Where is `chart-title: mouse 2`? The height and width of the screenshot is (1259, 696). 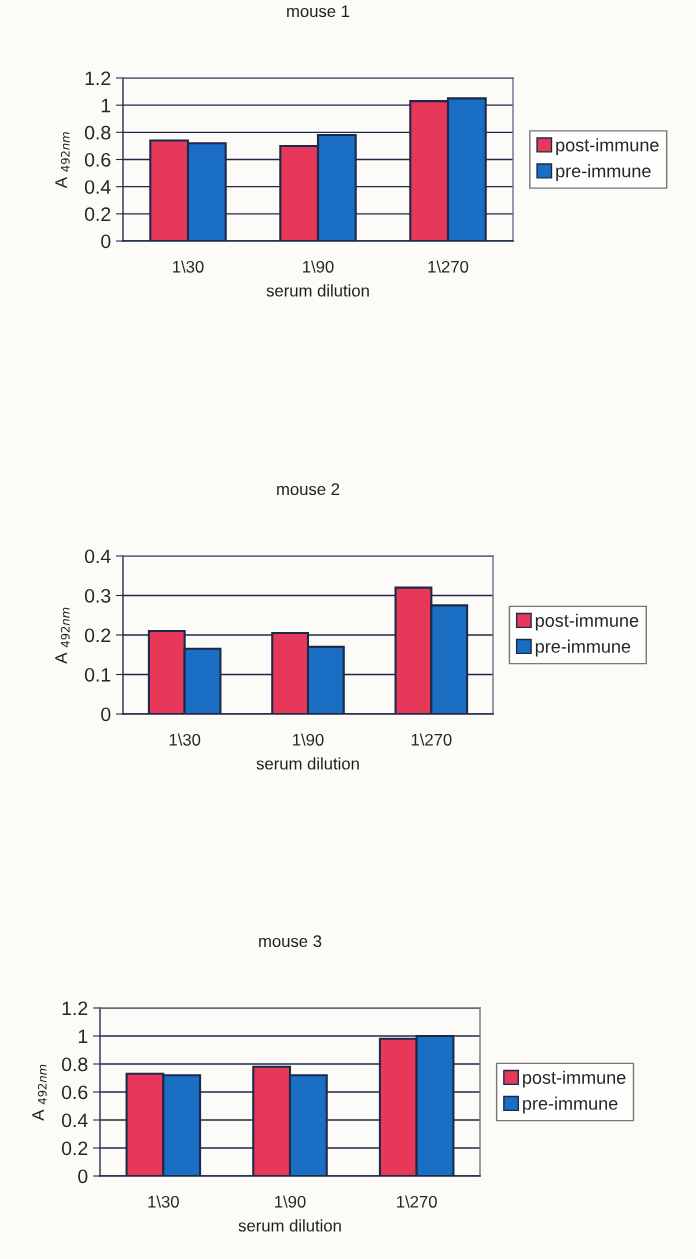
chart-title: mouse 2 is located at coordinates (308, 489).